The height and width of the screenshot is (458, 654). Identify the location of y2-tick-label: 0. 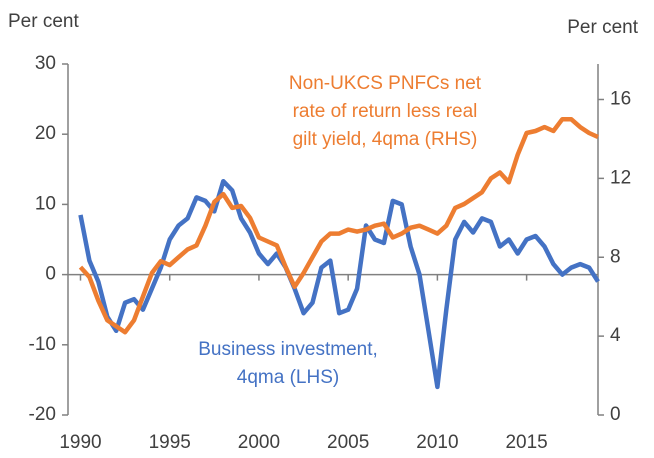
(615, 414).